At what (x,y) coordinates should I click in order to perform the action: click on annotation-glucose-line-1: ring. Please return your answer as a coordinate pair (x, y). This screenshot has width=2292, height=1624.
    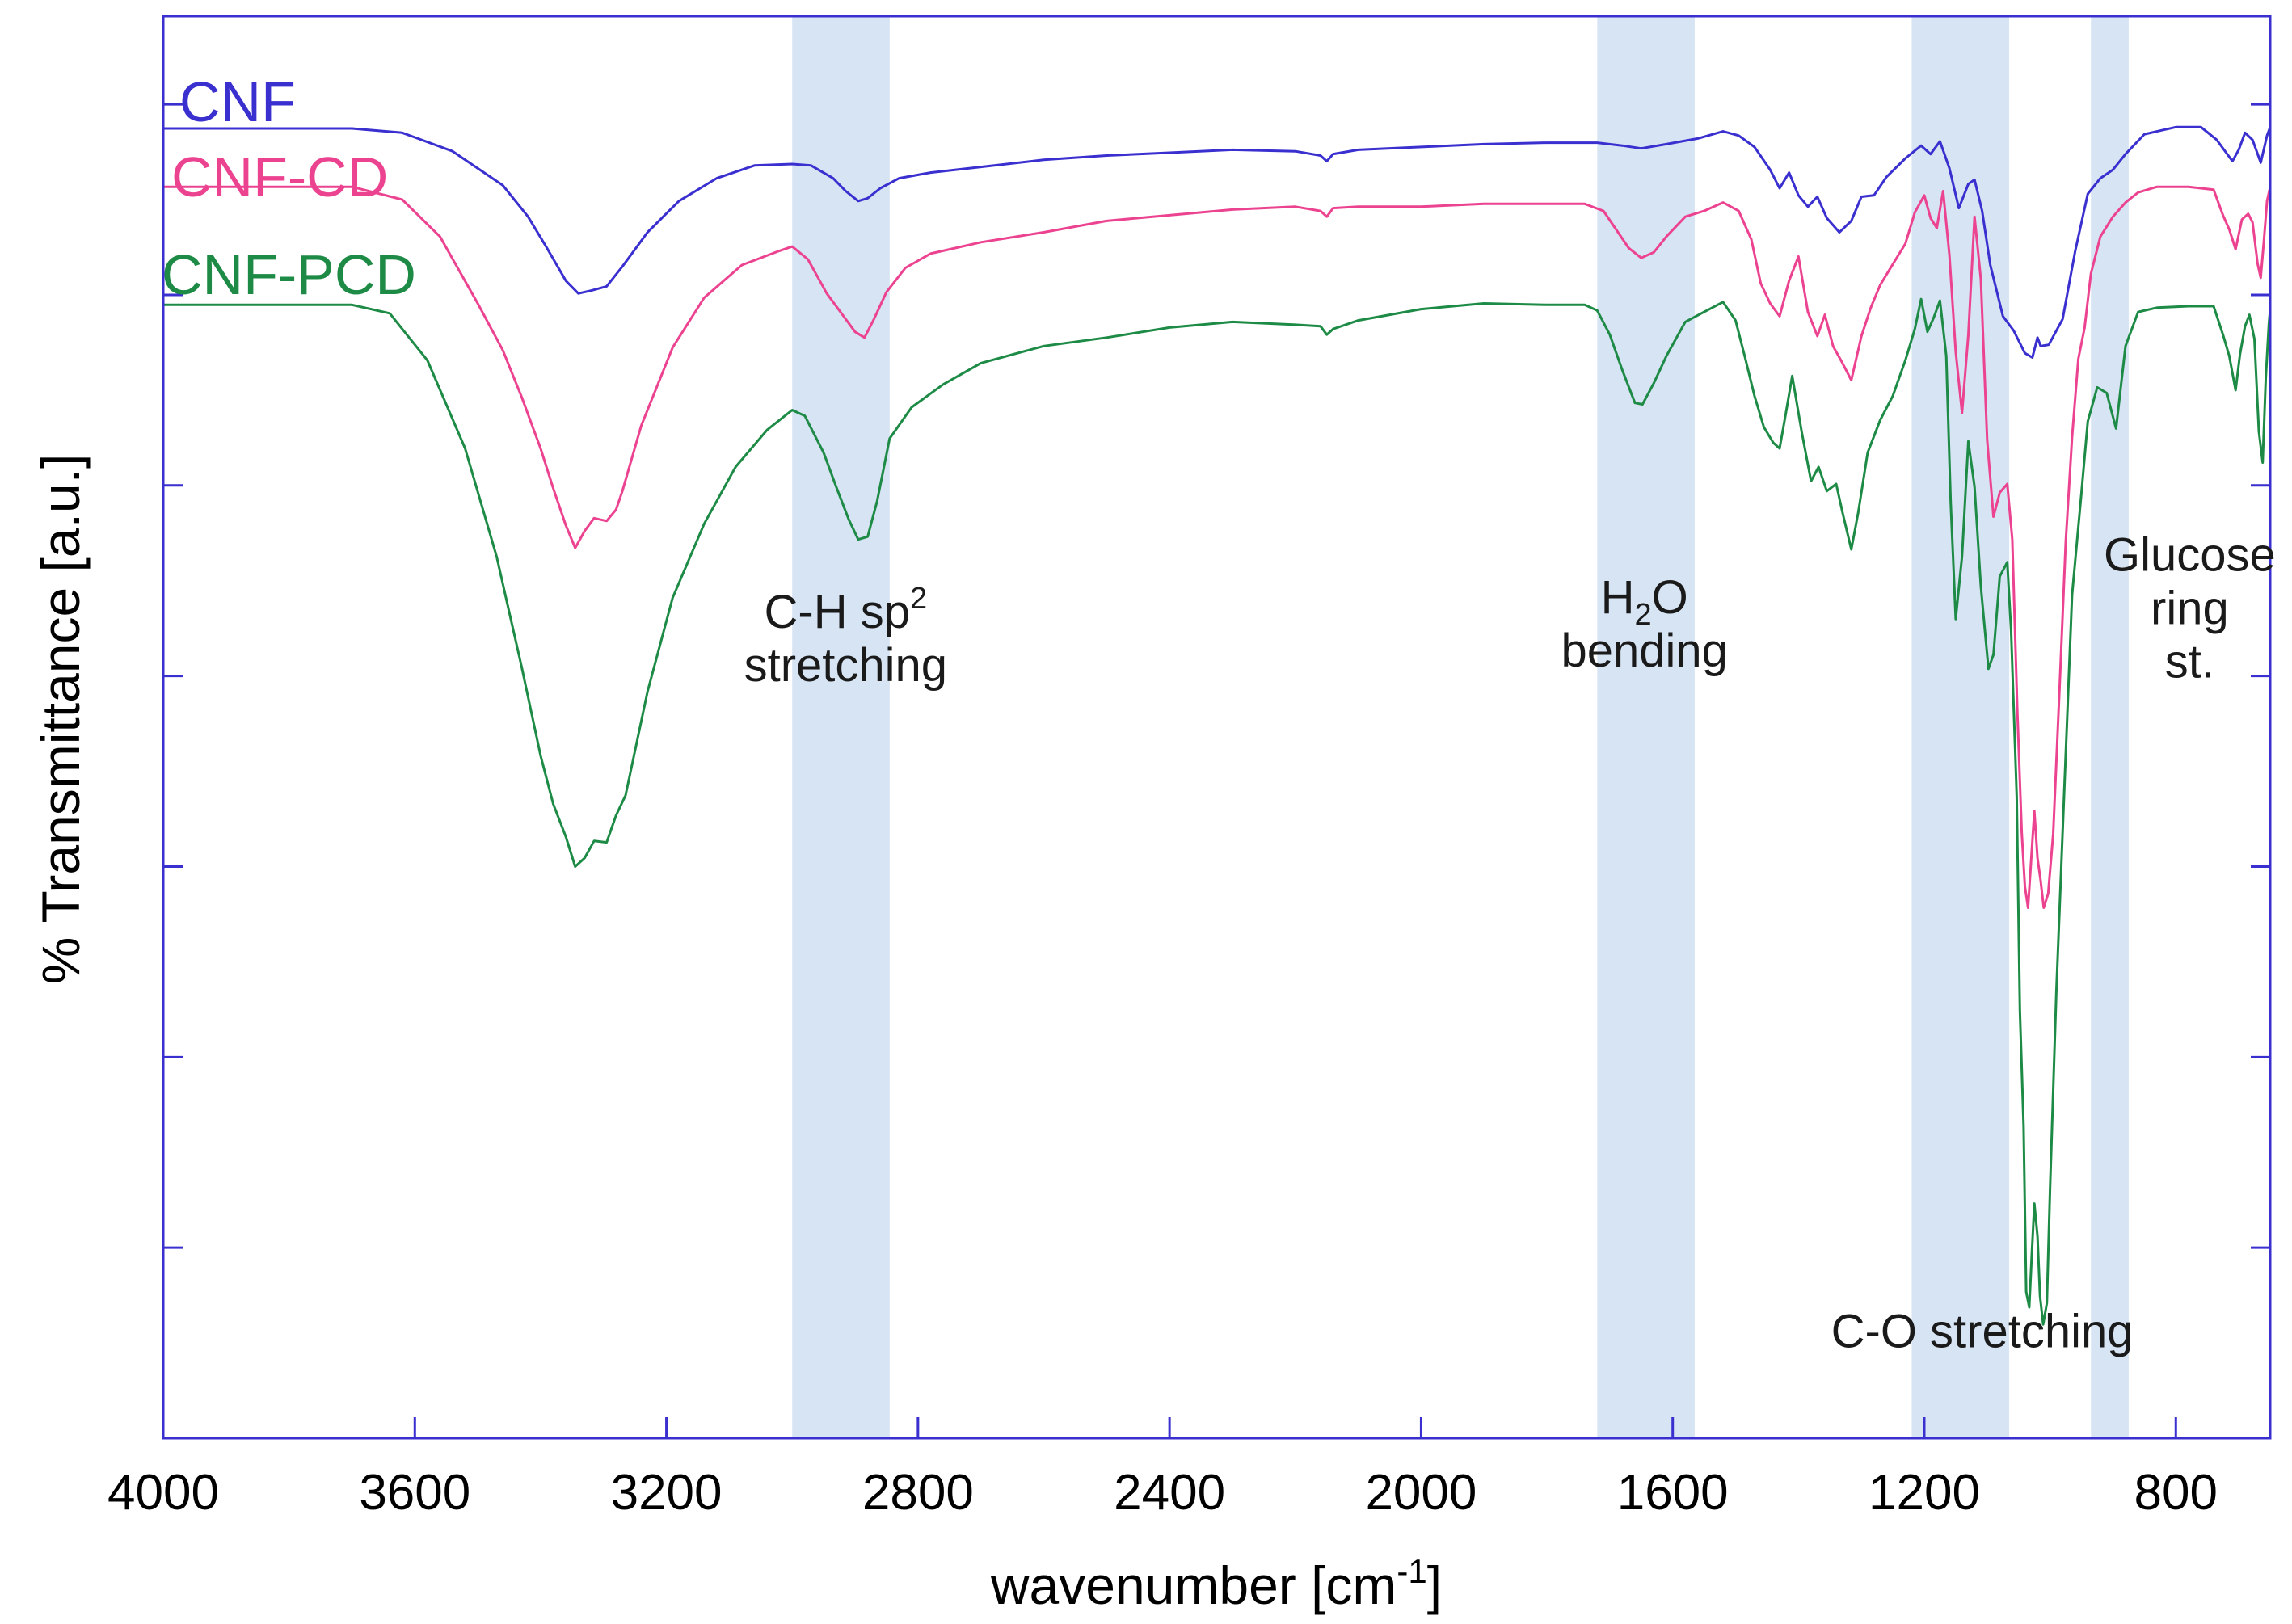
    Looking at the image, I should click on (2190, 608).